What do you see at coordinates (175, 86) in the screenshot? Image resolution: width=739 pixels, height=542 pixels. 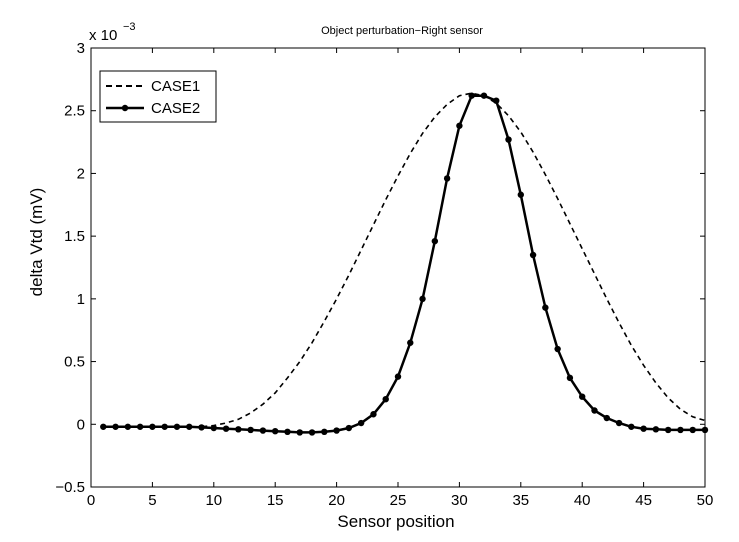 I see `legend-case1-label: CASE1` at bounding box center [175, 86].